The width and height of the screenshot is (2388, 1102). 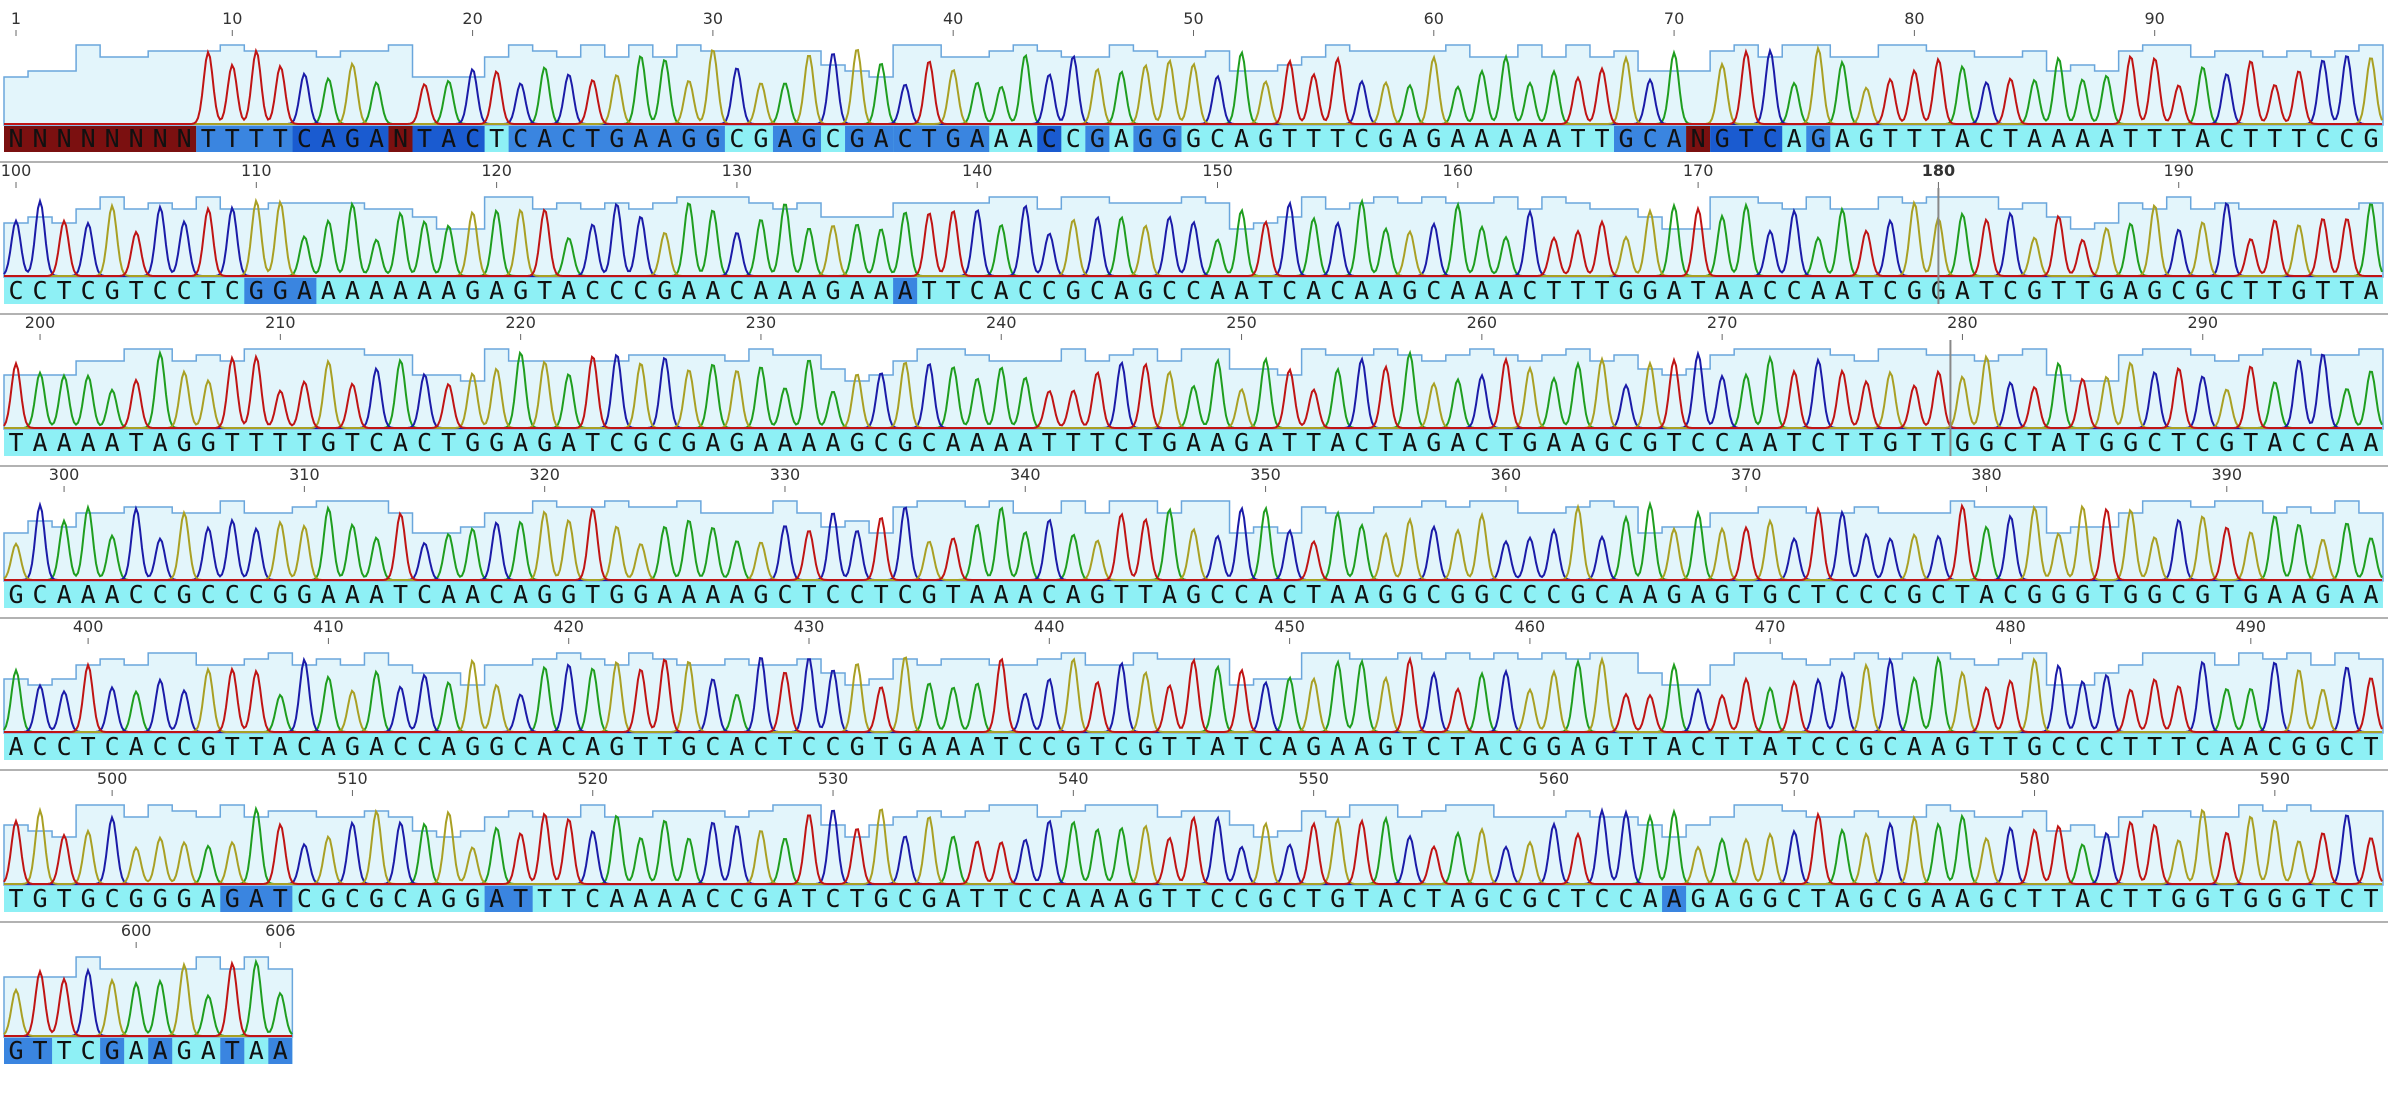 I want to click on position-label: 420, so click(x=568, y=626).